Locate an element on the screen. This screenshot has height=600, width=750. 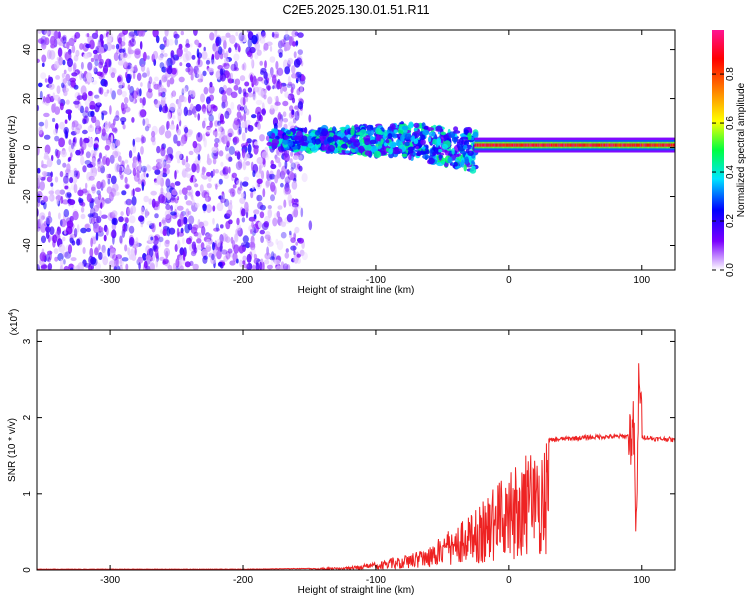
x-tick-label: -200 is located at coordinates (243, 280).